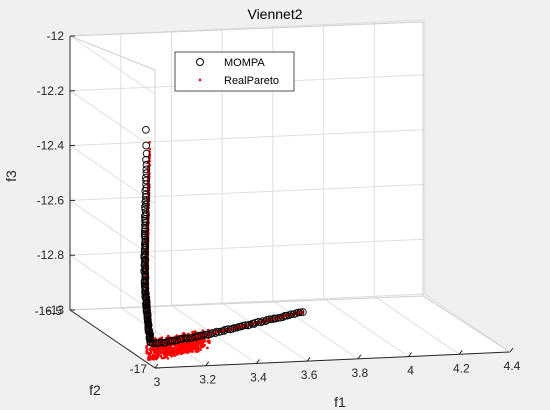 The width and height of the screenshot is (550, 410). What do you see at coordinates (112, 339) in the screenshot?
I see `y-axis-line` at bounding box center [112, 339].